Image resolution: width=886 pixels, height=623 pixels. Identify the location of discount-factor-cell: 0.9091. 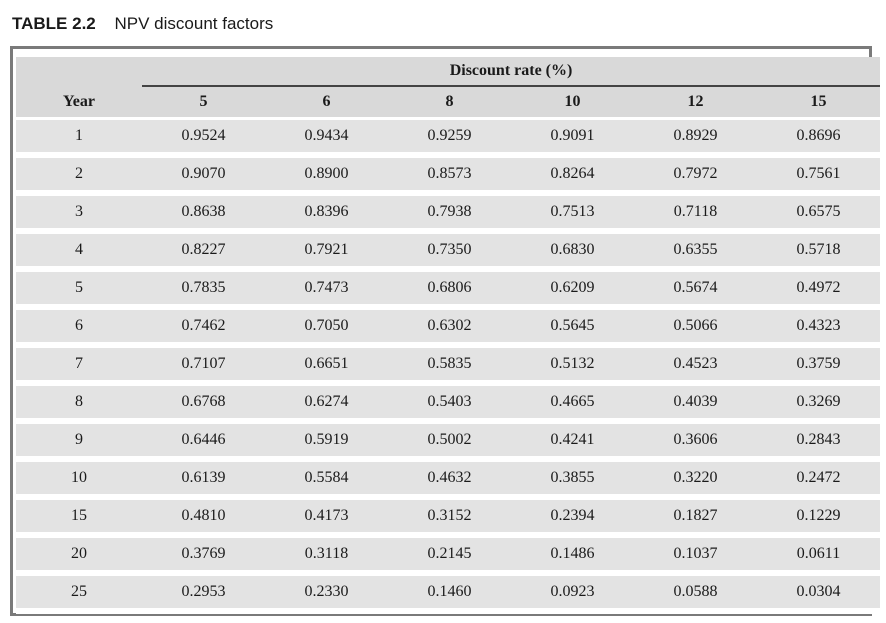
(572, 139).